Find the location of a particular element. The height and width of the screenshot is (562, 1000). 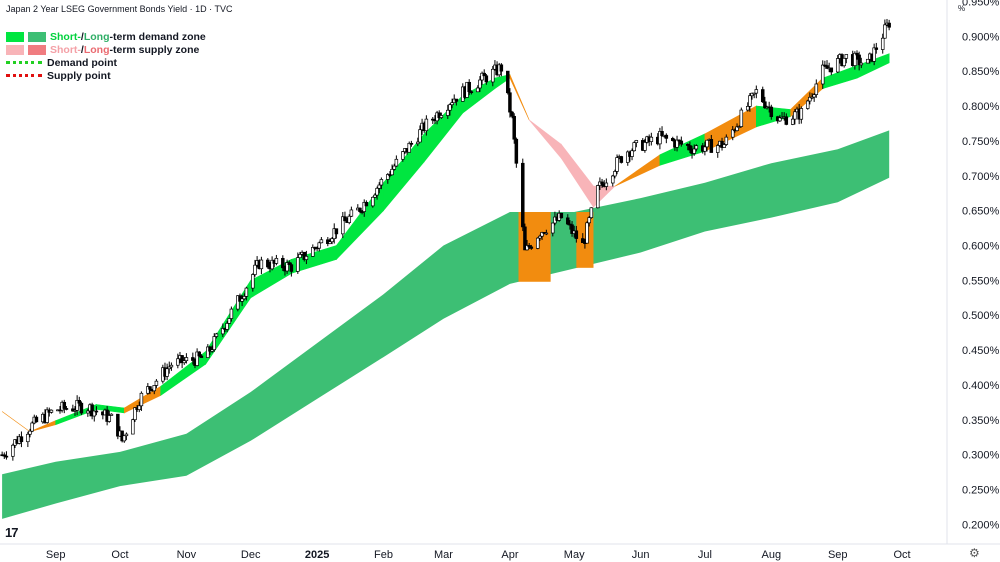

legend-short-word: Short- is located at coordinates (65, 36).